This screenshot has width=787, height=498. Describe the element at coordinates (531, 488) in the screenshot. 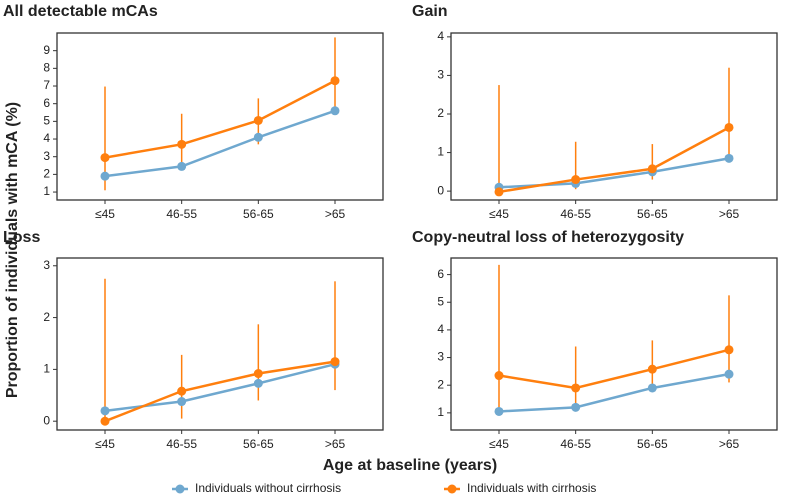

I see `legend-label: Individuals with cirrhosis` at that location.